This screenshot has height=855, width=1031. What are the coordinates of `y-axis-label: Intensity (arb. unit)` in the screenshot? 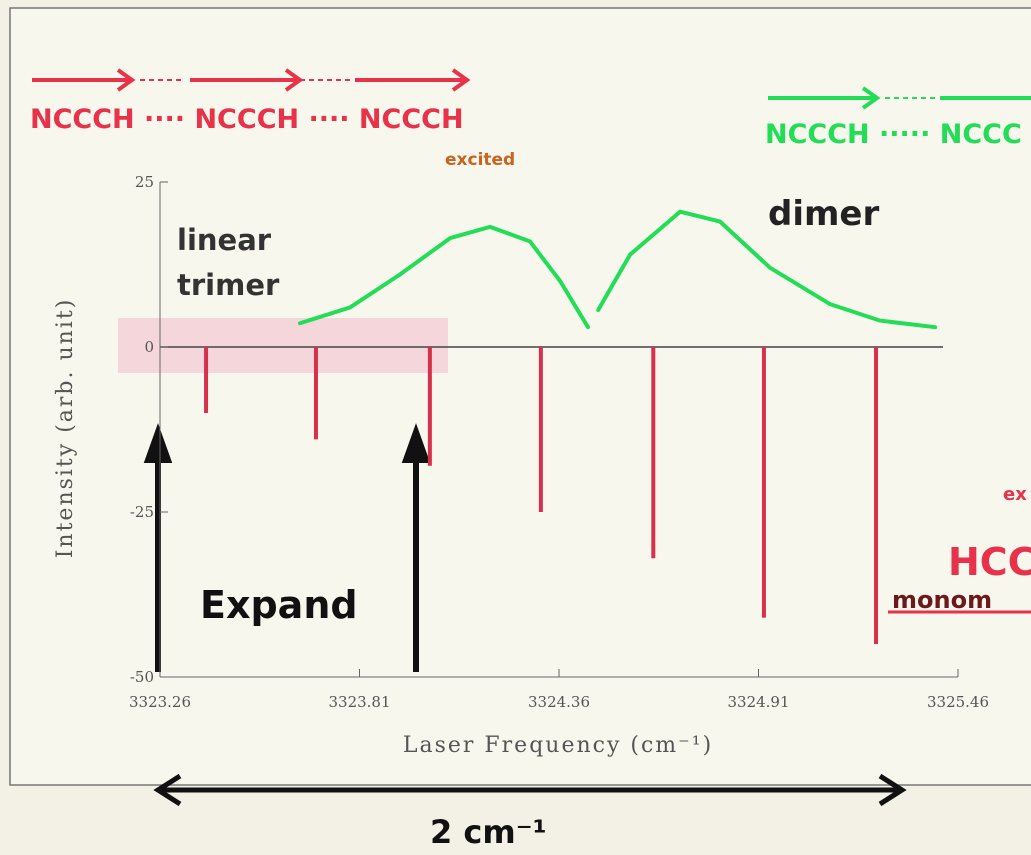 It's located at (65, 428).